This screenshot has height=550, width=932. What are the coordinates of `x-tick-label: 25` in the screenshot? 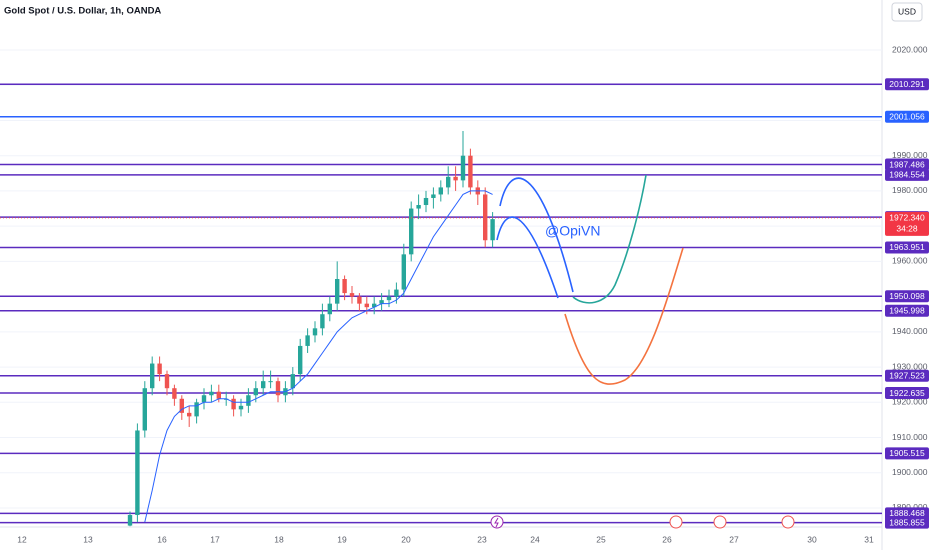 It's located at (601, 539).